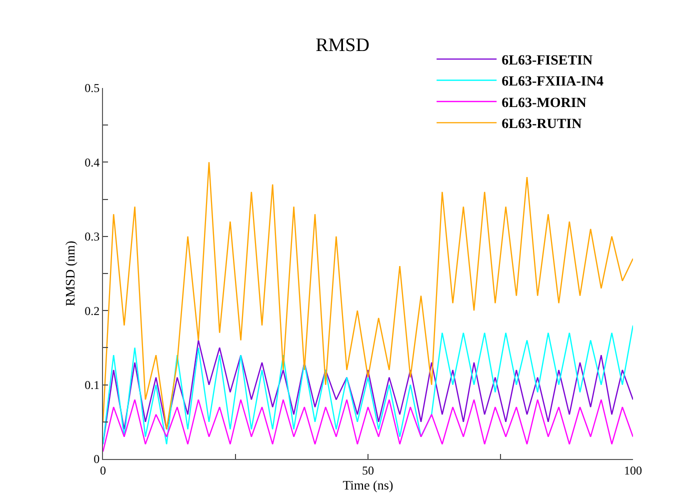  I want to click on legend-label: 6L63-MORIN, so click(544, 103).